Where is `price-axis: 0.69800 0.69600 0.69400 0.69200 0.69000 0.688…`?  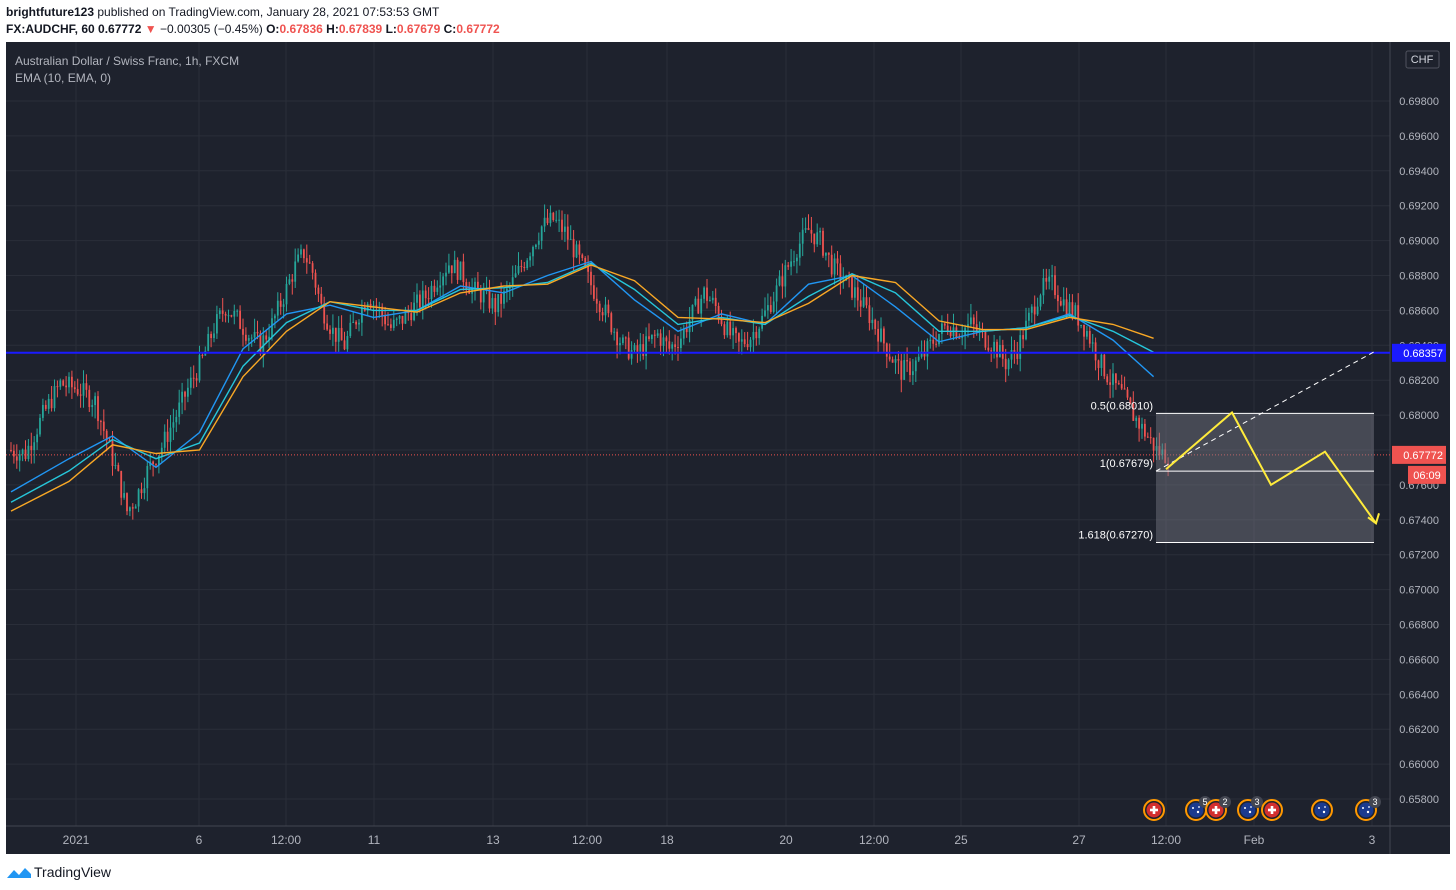 price-axis: 0.69800 0.69600 0.69400 0.69200 0.69000 0.688… is located at coordinates (1419, 451).